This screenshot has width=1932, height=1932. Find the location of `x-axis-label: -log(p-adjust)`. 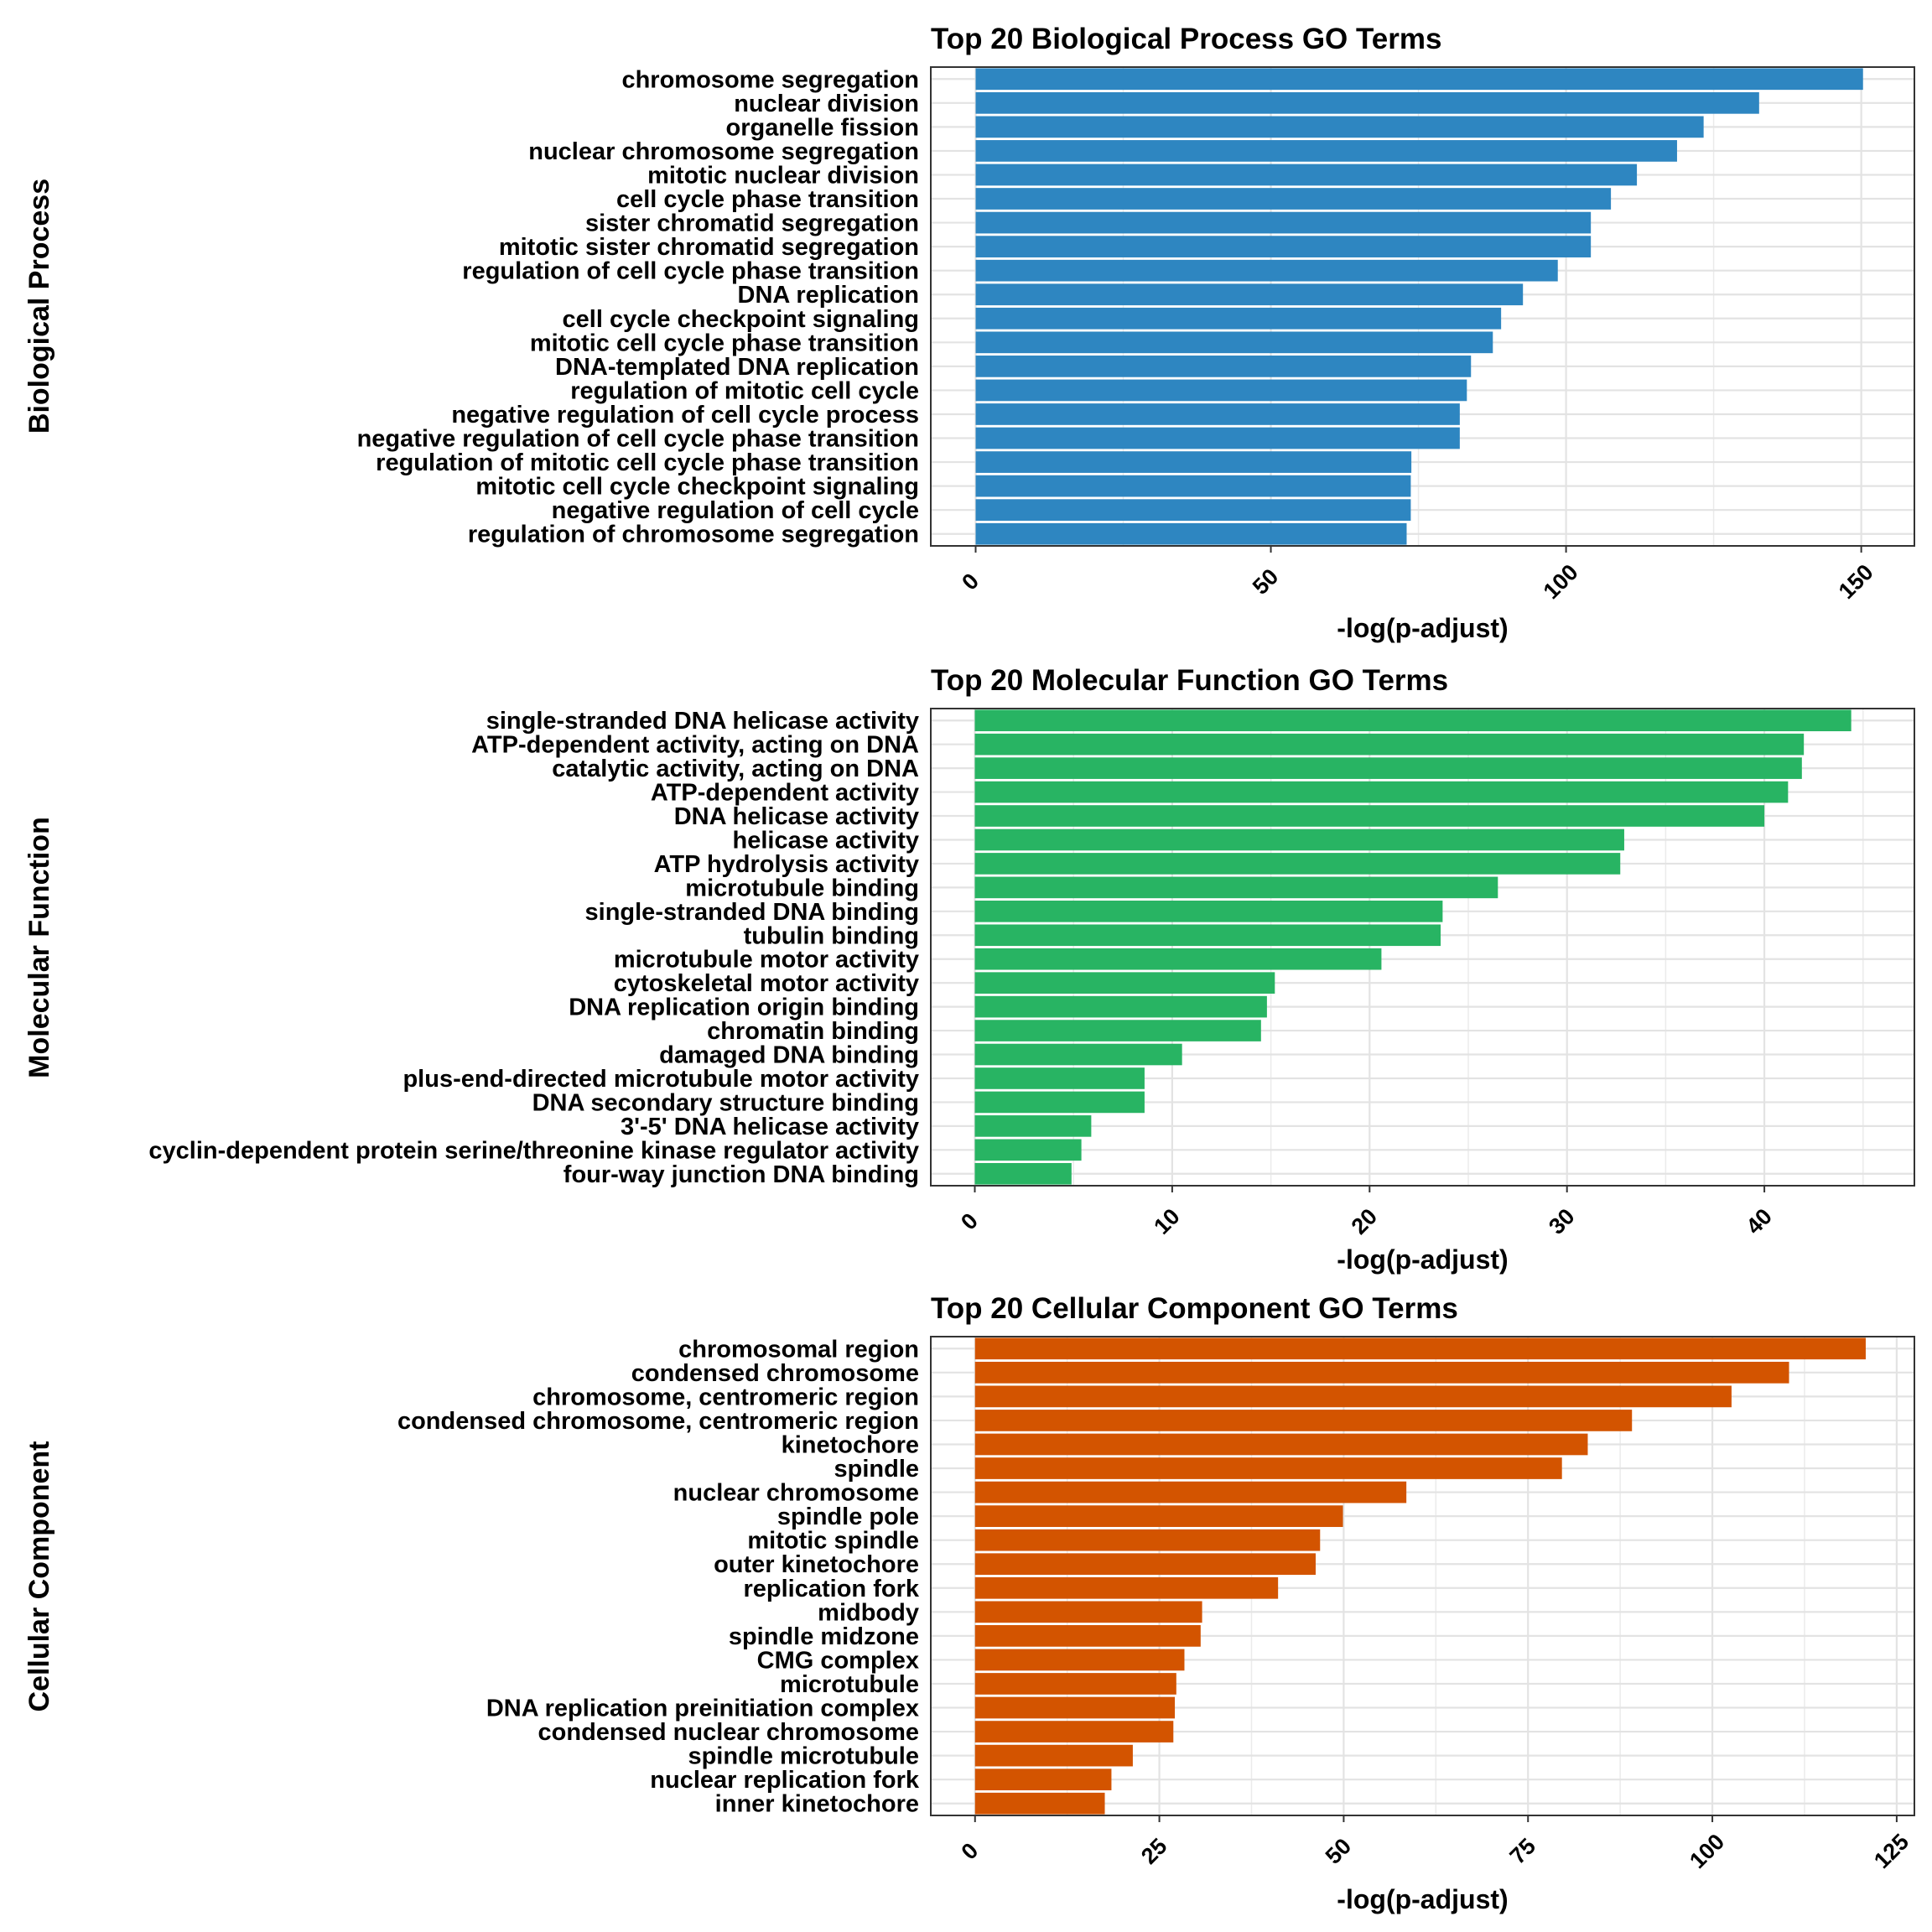

x-axis-label: -log(p-adjust) is located at coordinates (1422, 1899).